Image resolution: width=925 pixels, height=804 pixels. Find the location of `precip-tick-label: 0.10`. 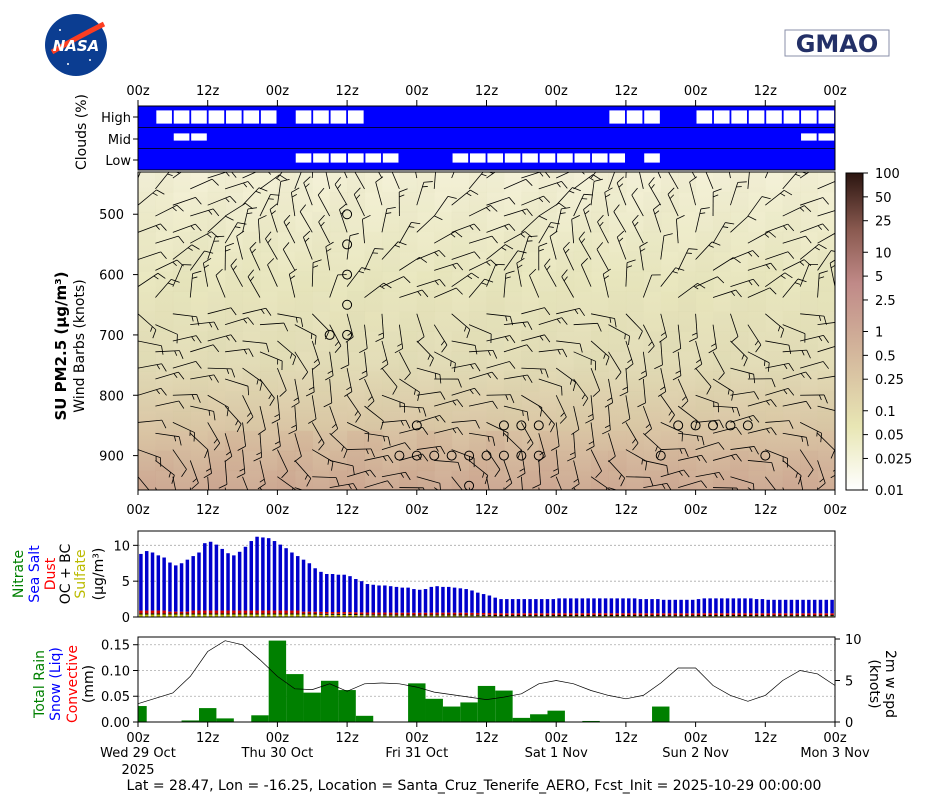

precip-tick-label: 0.10 is located at coordinates (115, 671).